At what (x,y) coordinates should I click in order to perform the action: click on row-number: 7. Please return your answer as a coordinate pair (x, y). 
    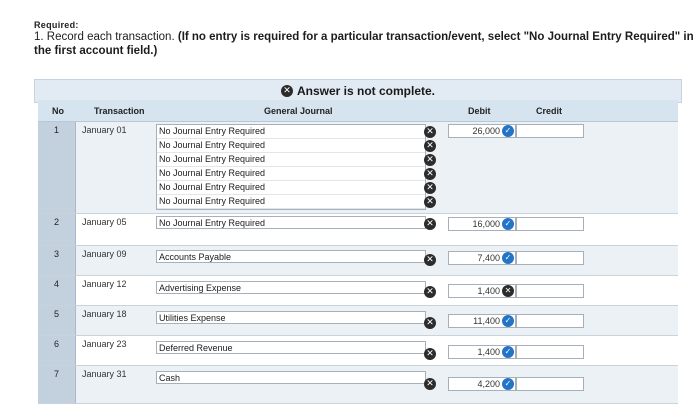
    Looking at the image, I should click on (57, 384).